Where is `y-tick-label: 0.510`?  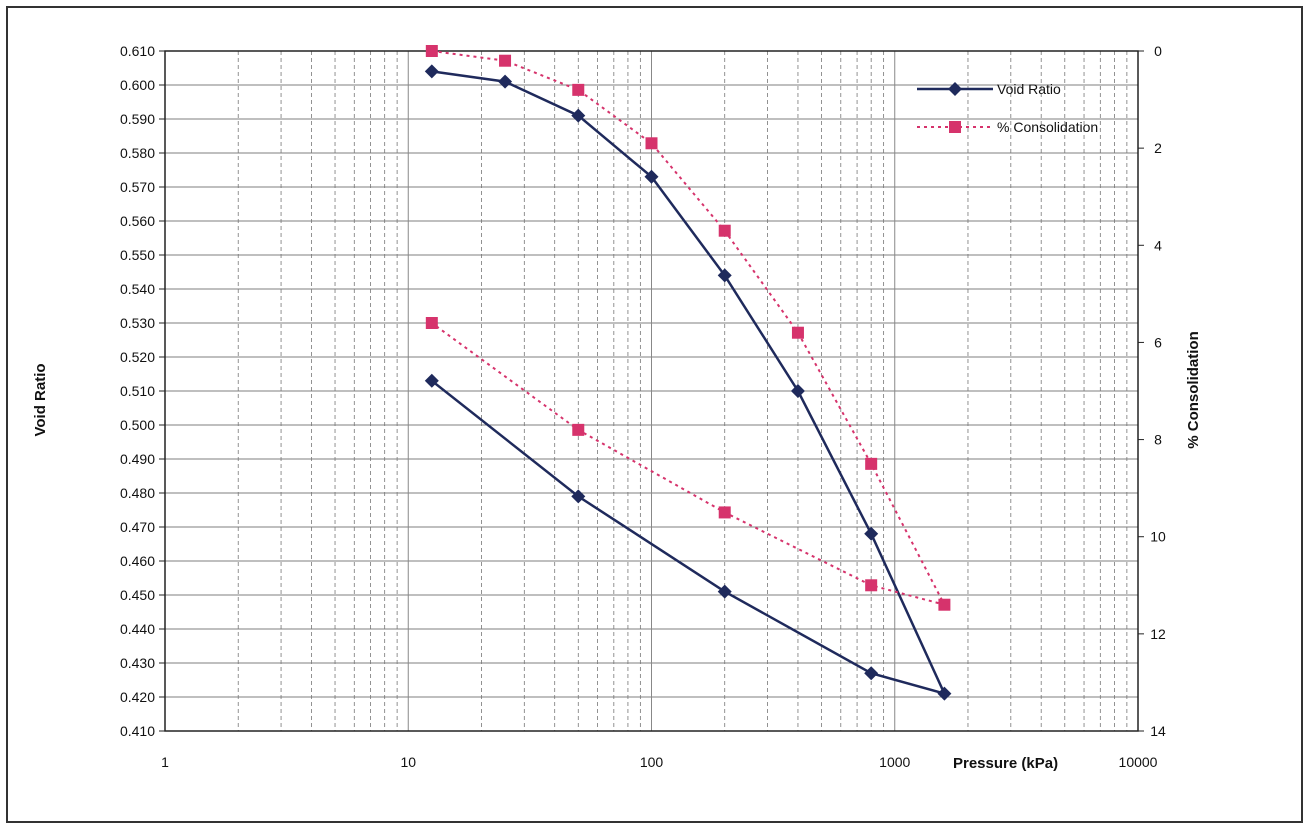
y-tick-label: 0.510 is located at coordinates (137, 391).